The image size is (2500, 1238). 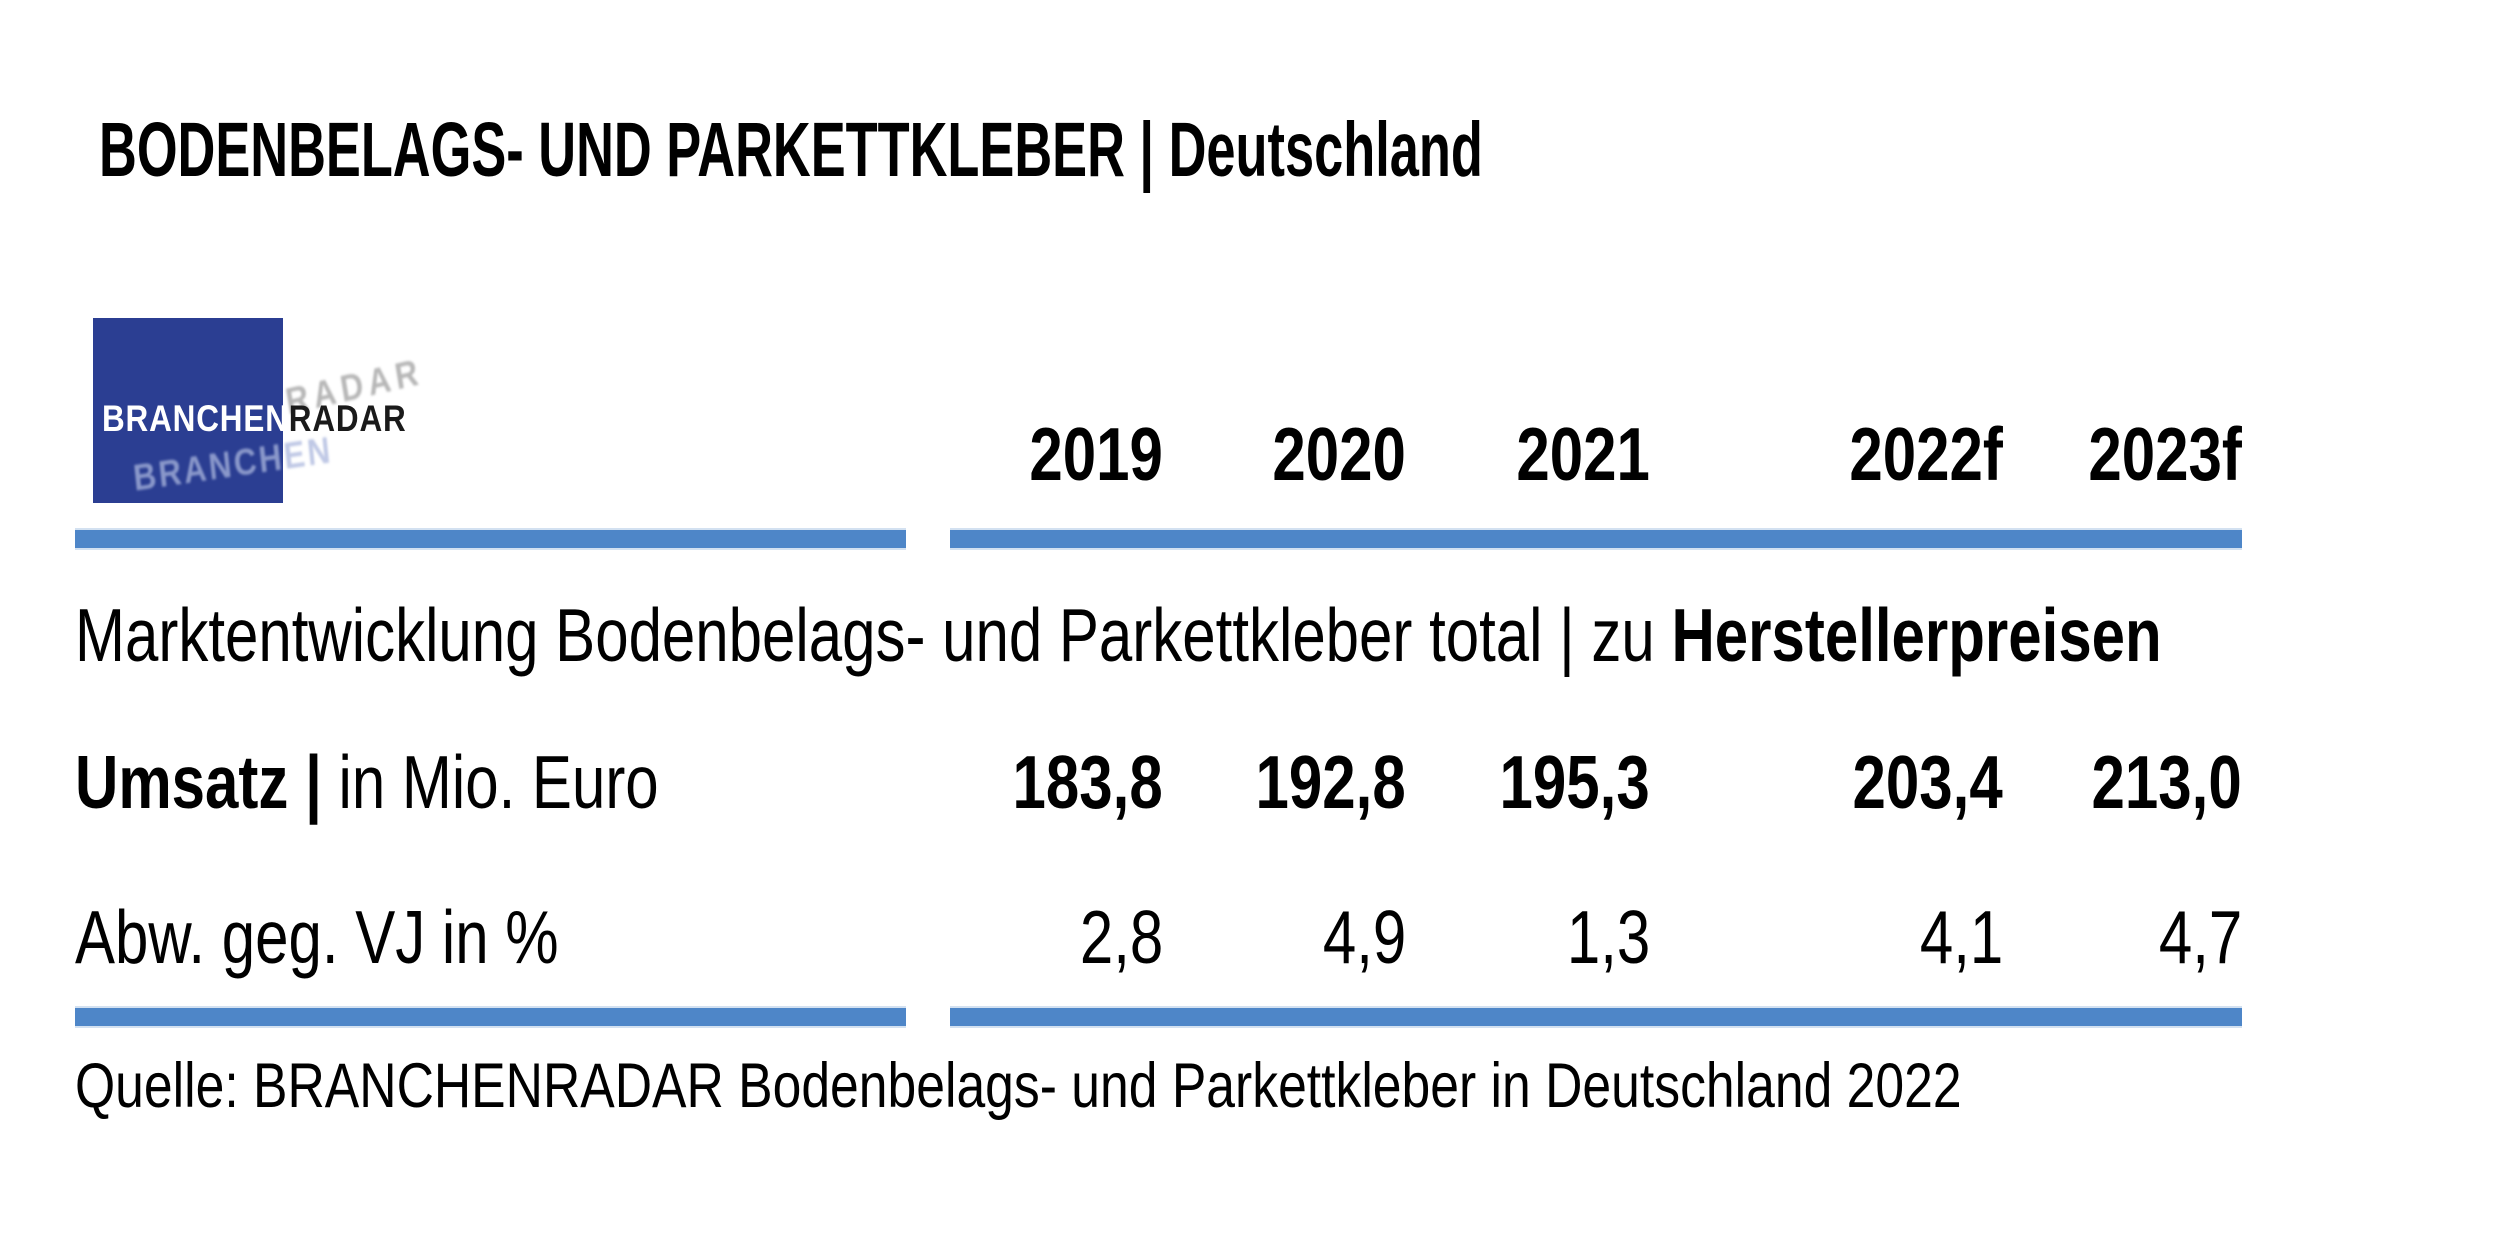 I want to click on rule-top-right, so click(x=1596, y=539).